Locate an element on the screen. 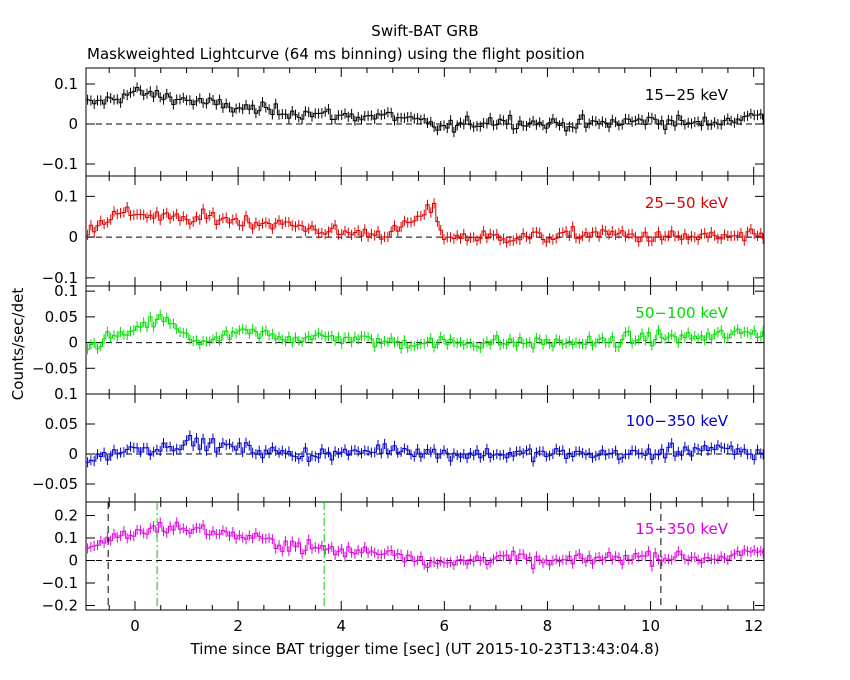  x-tick-label: 6 is located at coordinates (445, 626).